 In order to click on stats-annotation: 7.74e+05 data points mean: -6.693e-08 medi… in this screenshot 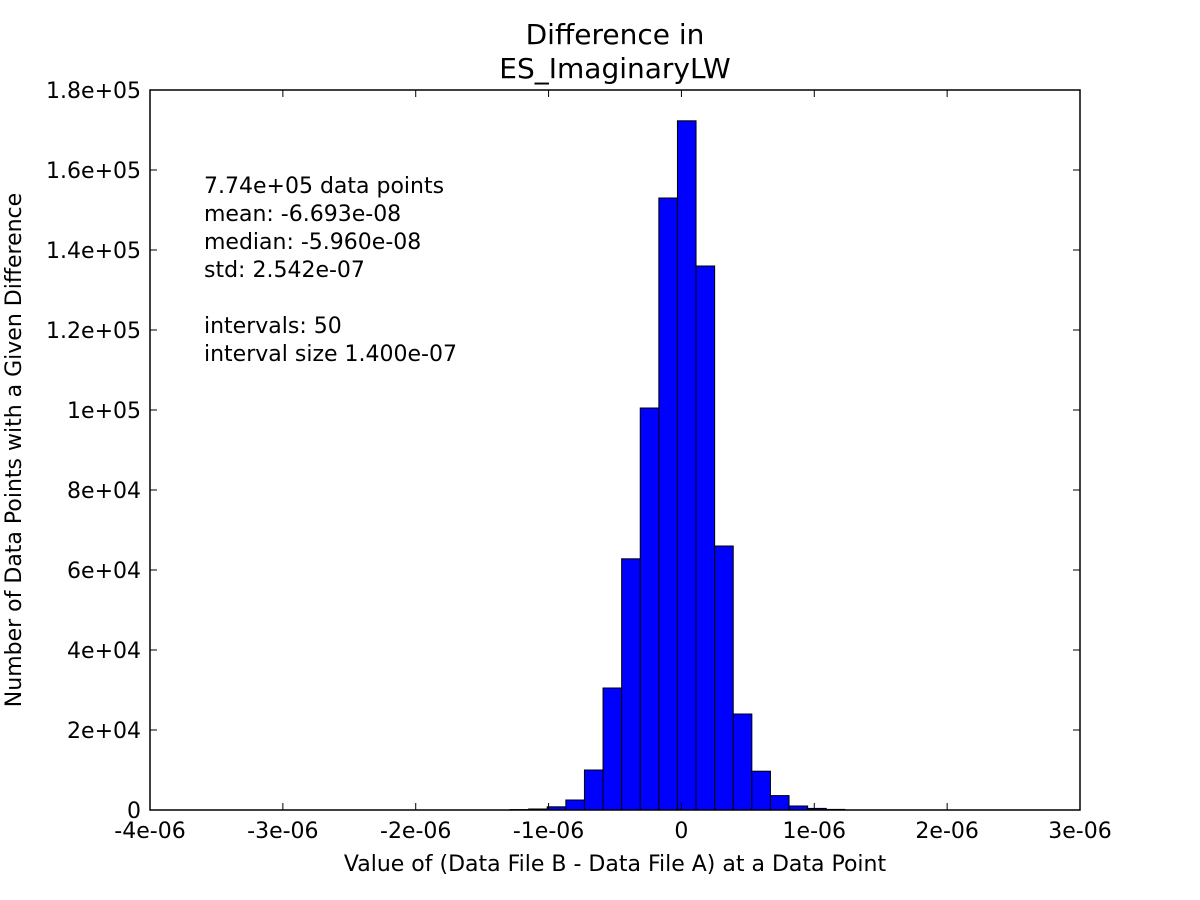, I will do `click(330, 270)`.